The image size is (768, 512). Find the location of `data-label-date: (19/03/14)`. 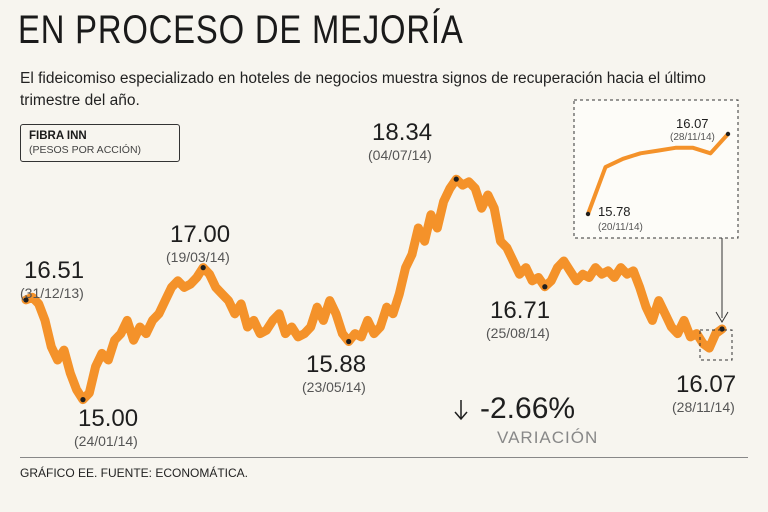

data-label-date: (19/03/14) is located at coordinates (198, 257).